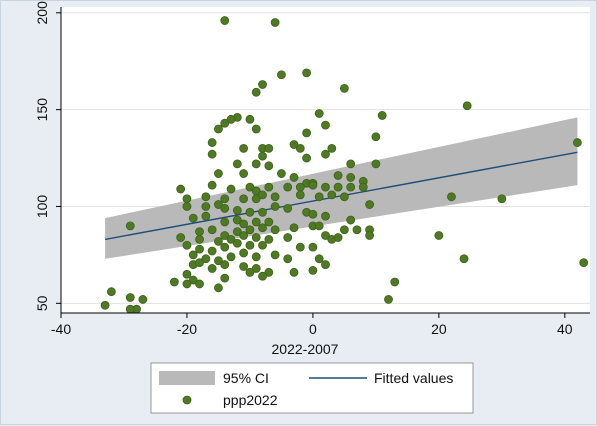  I want to click on y-tick-label: 50, so click(42, 303).